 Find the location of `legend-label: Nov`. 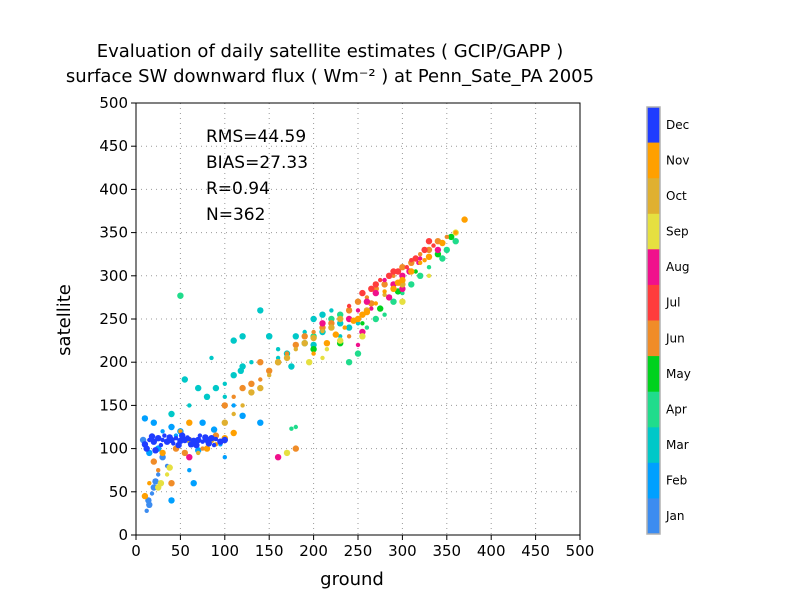

legend-label: Nov is located at coordinates (677, 160).